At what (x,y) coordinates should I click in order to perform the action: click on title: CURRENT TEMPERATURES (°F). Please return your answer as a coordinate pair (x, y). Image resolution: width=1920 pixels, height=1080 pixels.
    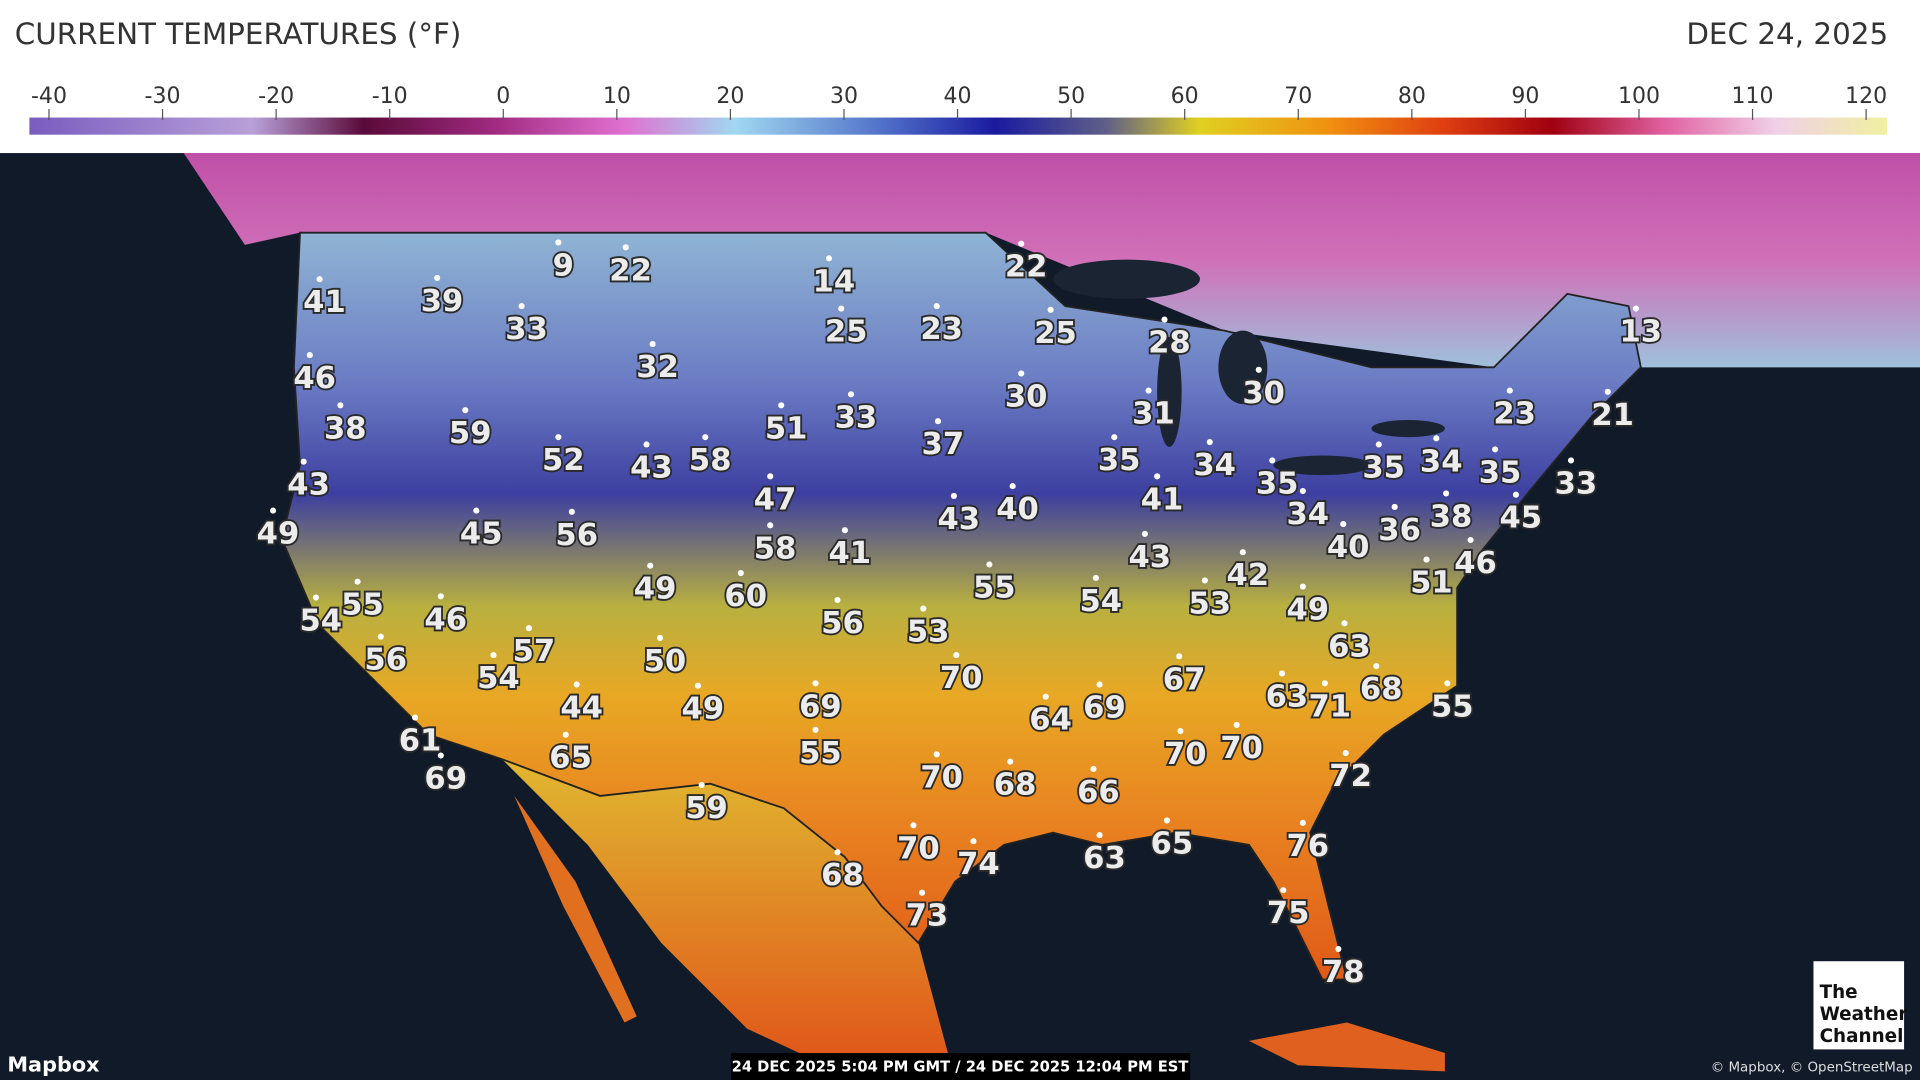
    Looking at the image, I should click on (238, 34).